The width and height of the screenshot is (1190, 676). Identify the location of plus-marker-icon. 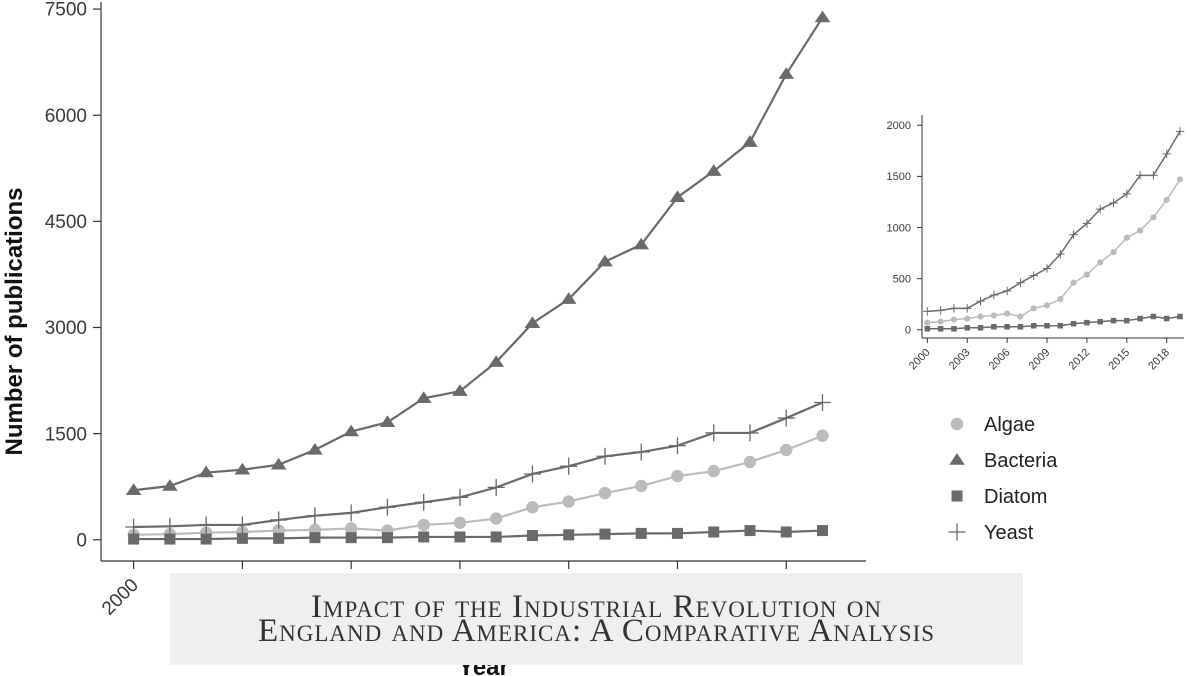
(957, 532).